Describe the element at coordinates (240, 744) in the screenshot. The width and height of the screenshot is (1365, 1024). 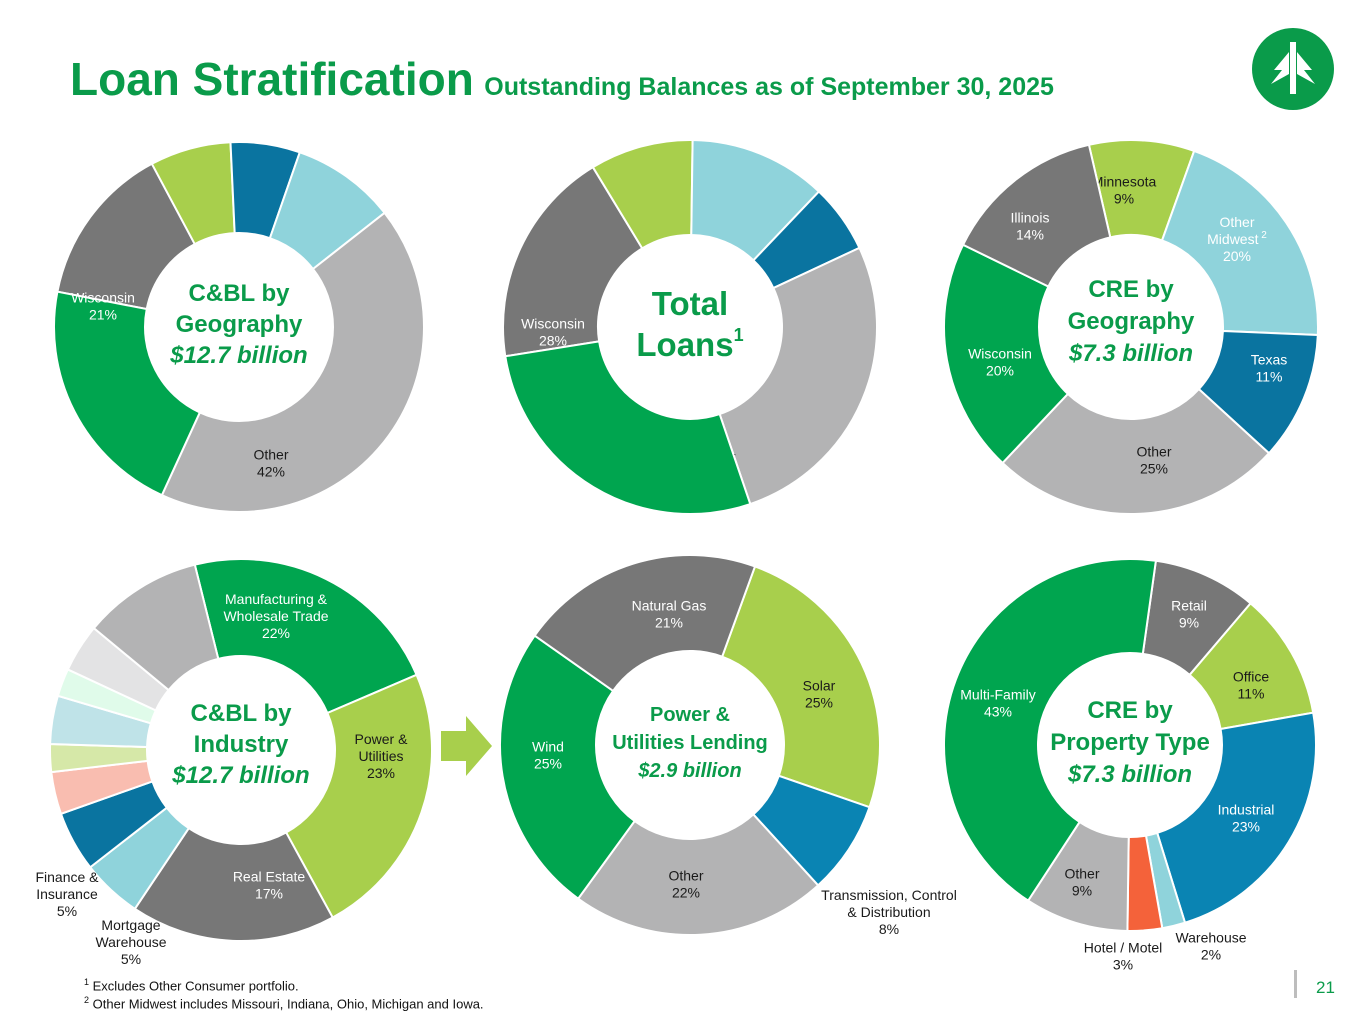
I see `cbl-industry-center-title: C&BL by Industry $12.7 billion` at that location.